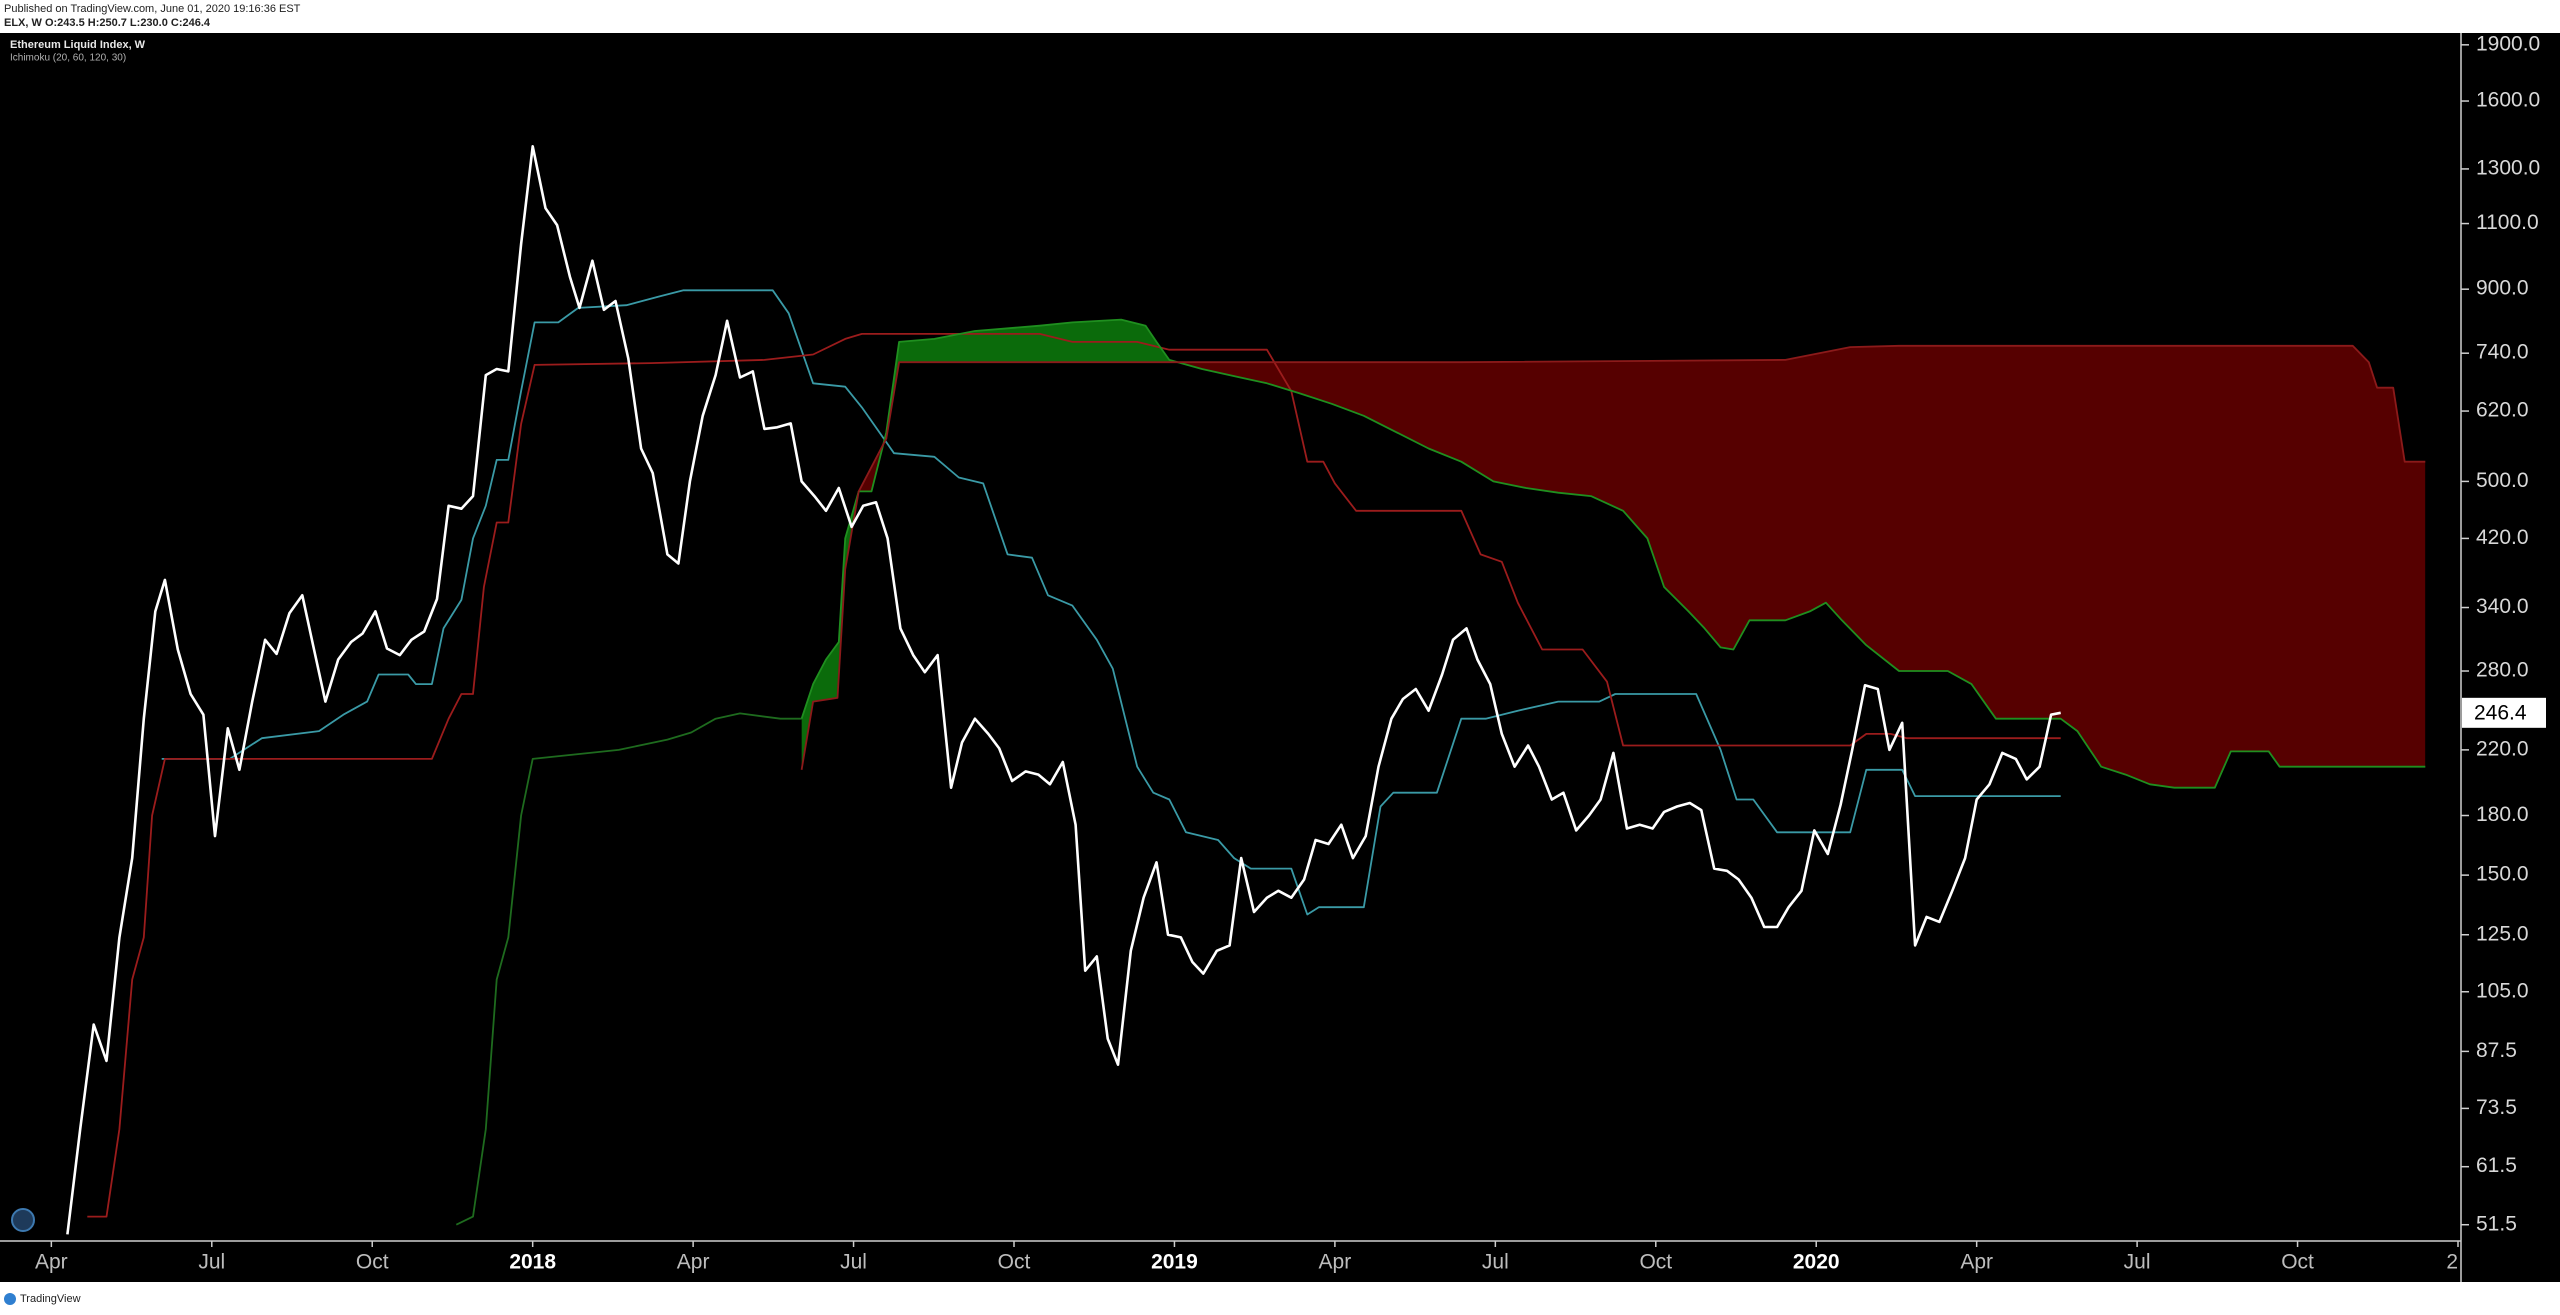  Describe the element at coordinates (2502, 933) in the screenshot. I see `y-tick-label: 125.0` at that location.